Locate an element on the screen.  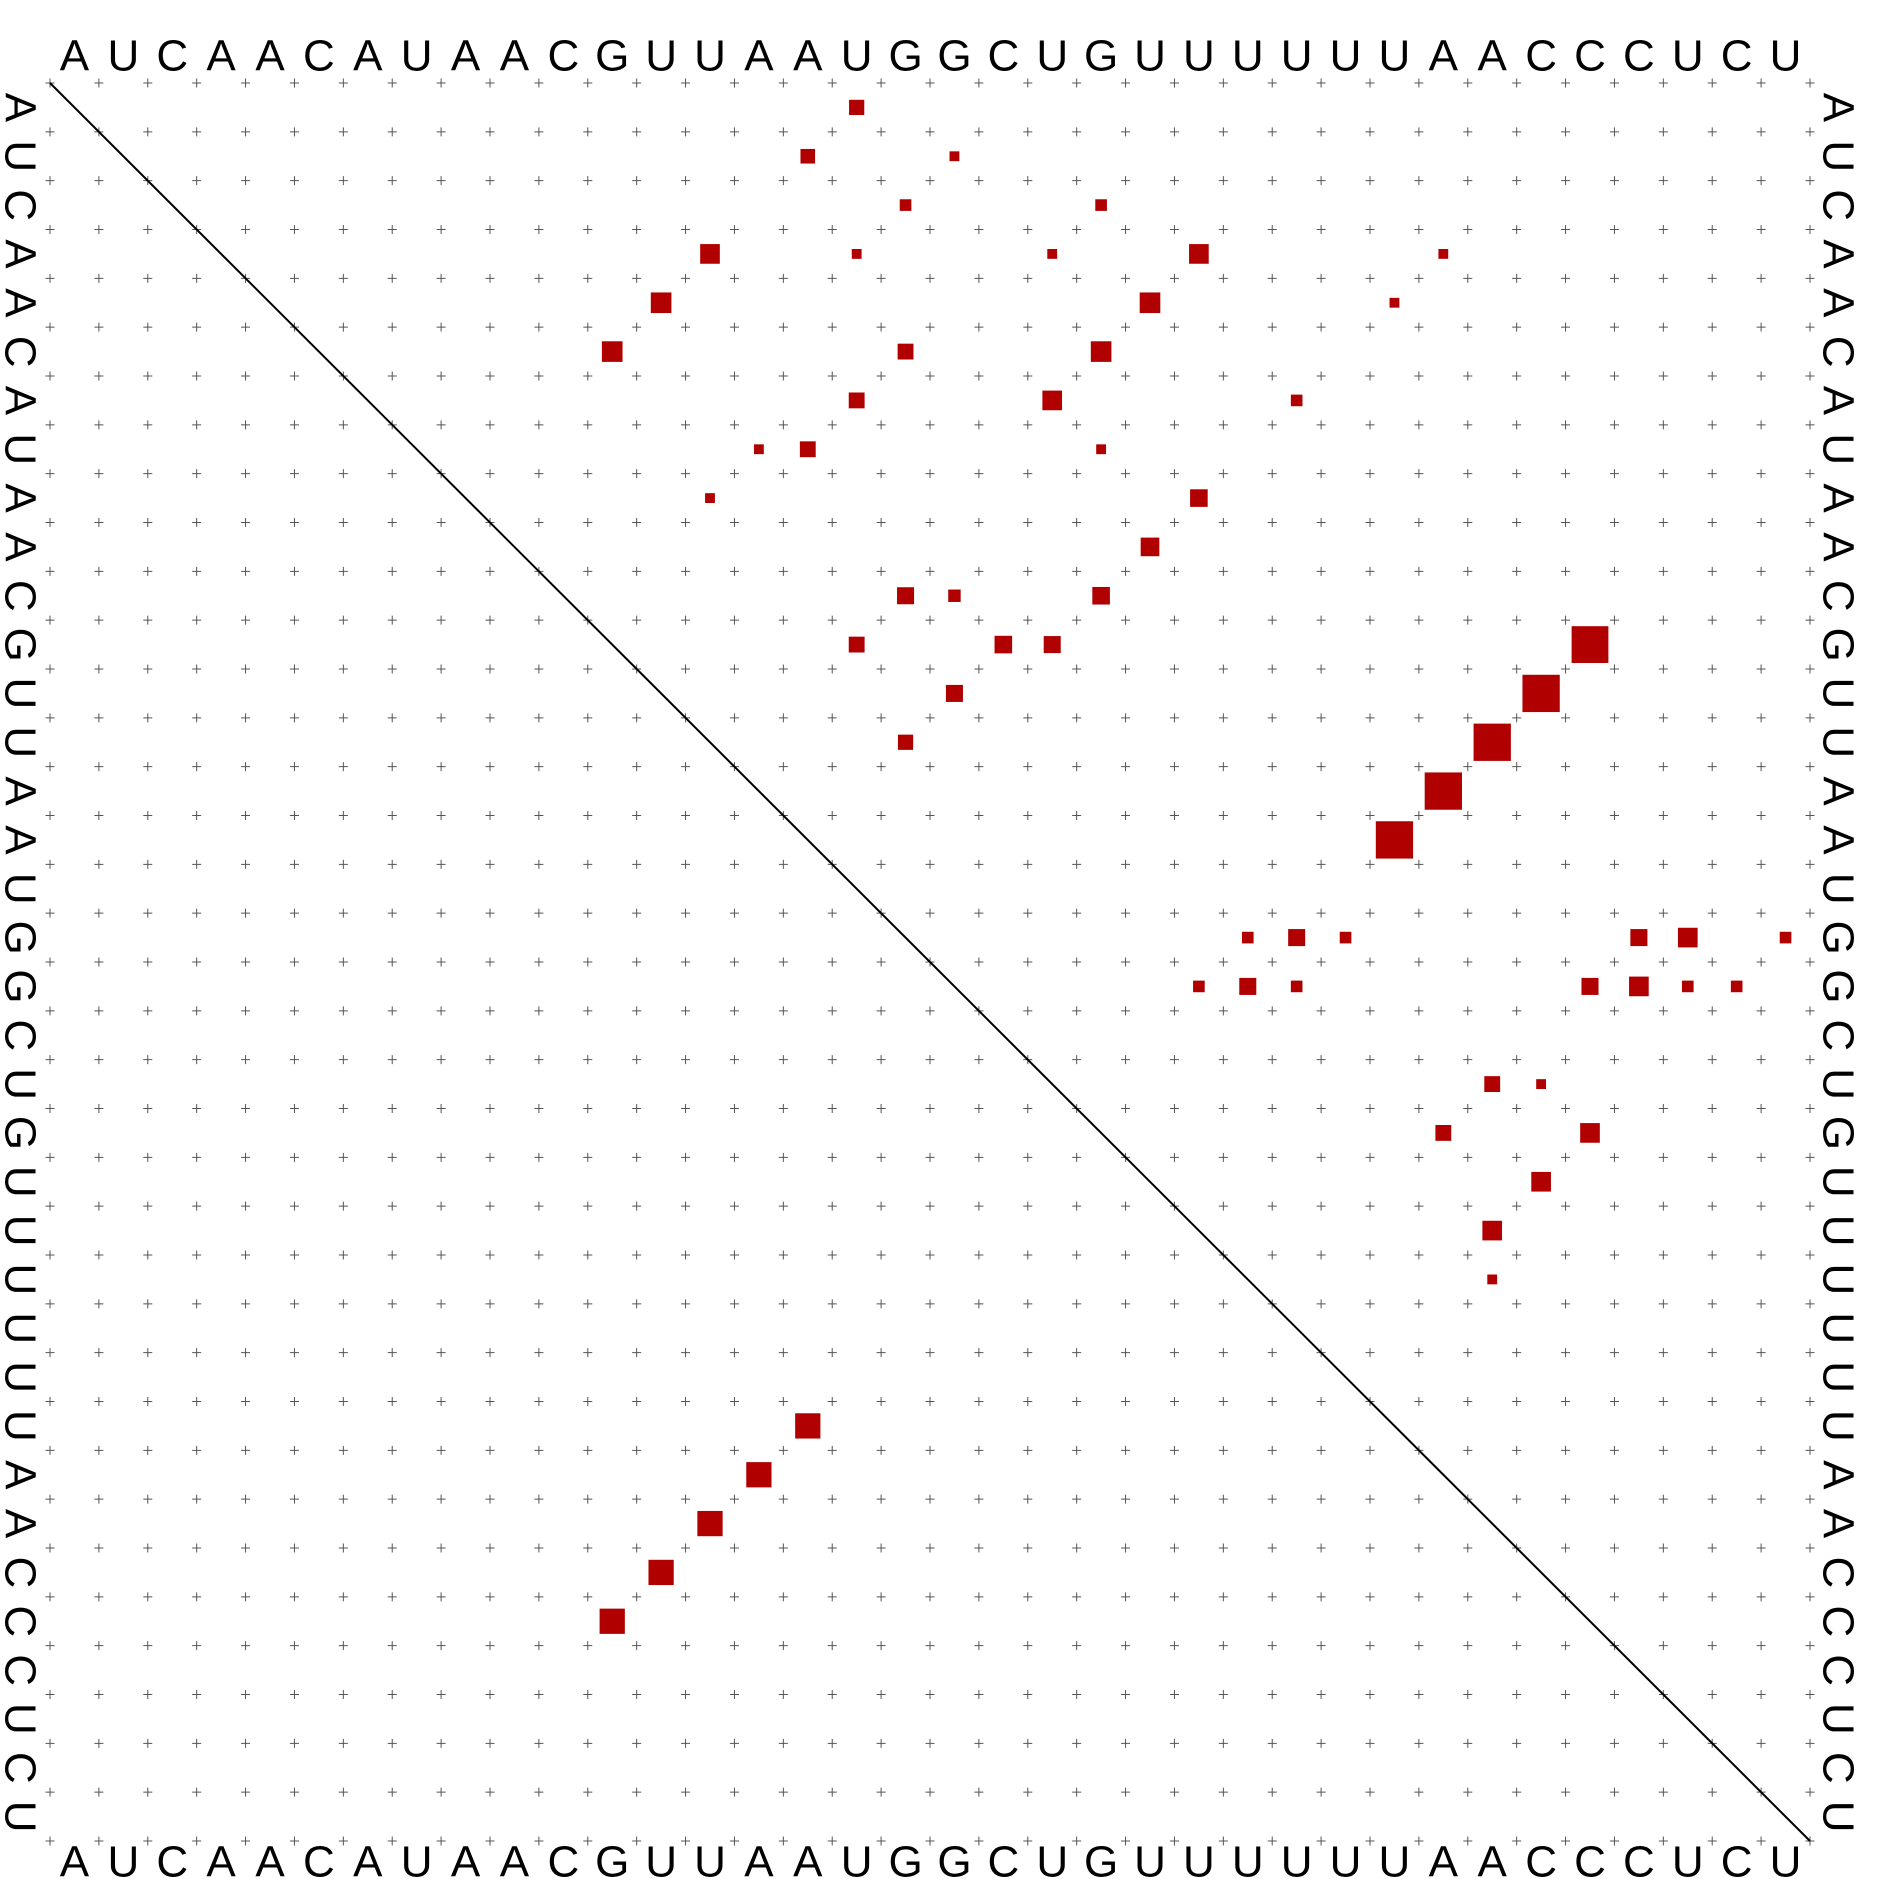
sequence-letter-top: G is located at coordinates (954, 56).